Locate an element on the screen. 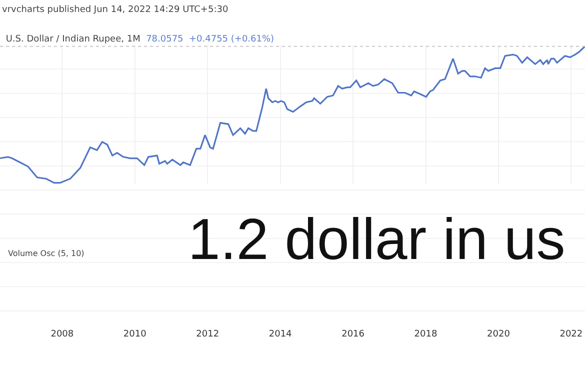  x-tick-label: 2014 is located at coordinates (280, 334).